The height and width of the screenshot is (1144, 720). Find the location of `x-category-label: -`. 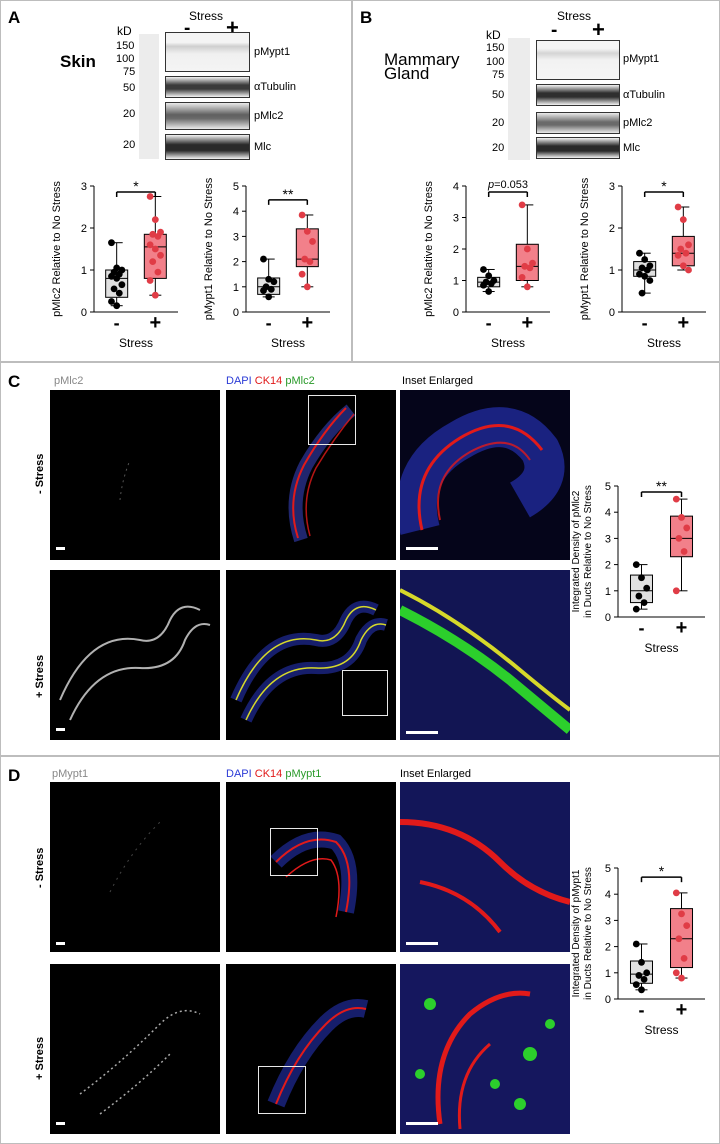

x-category-label: - is located at coordinates (269, 323).